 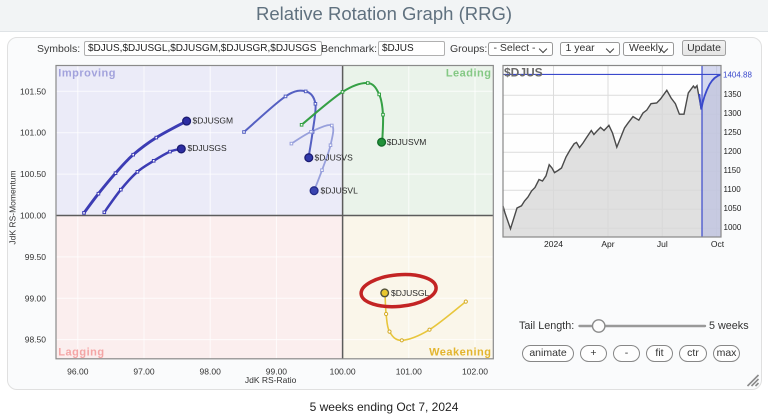 What do you see at coordinates (36, 257) in the screenshot?
I see `svg-text: 99.50` at bounding box center [36, 257].